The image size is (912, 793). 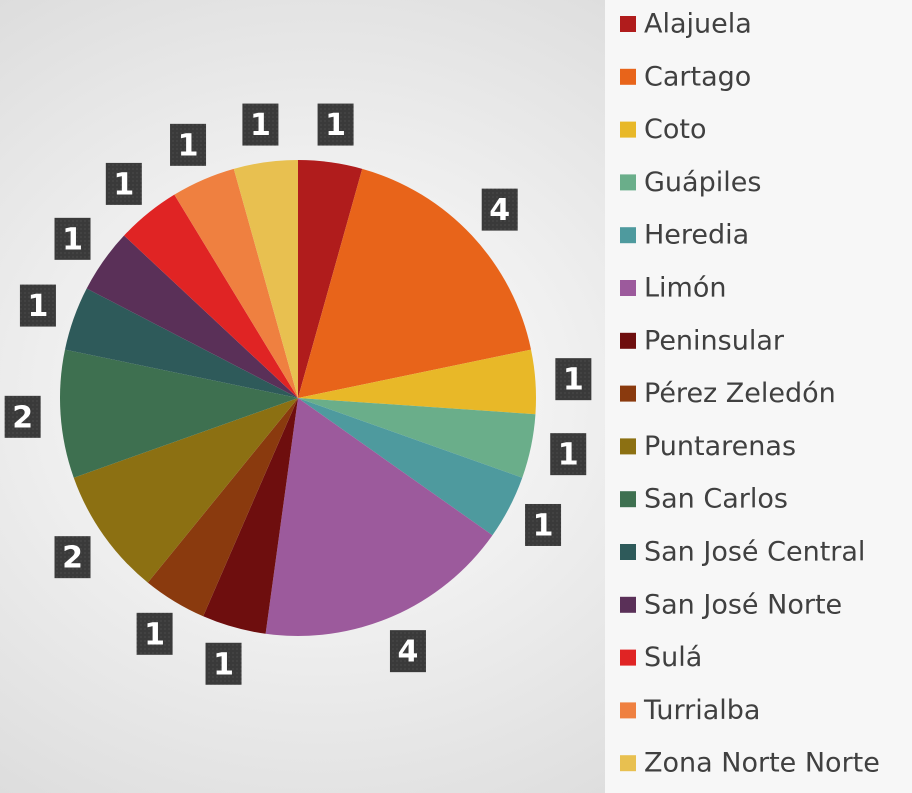 What do you see at coordinates (675, 129) in the screenshot?
I see `legend-label: Coto` at bounding box center [675, 129].